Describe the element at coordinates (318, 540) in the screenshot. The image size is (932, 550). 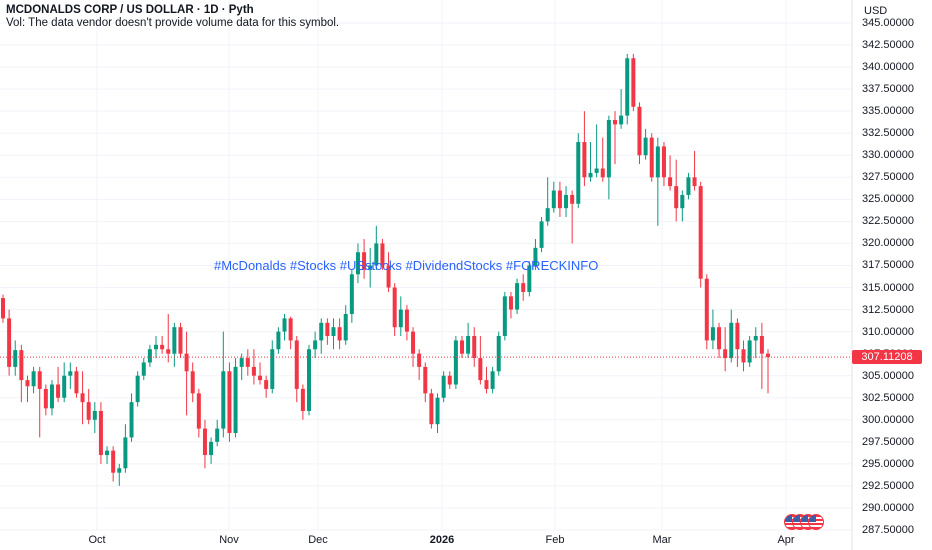
I see `x-tick-label: Dec` at that location.